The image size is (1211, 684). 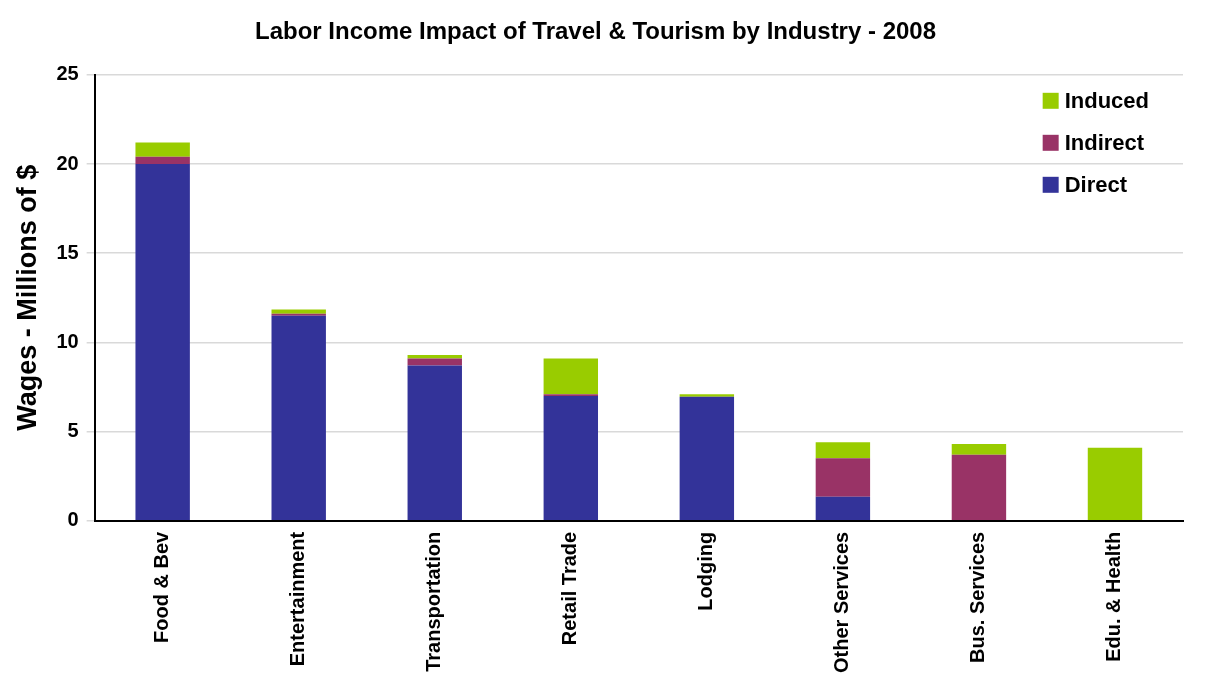 What do you see at coordinates (73, 430) in the screenshot?
I see `y-tick-label: 5` at bounding box center [73, 430].